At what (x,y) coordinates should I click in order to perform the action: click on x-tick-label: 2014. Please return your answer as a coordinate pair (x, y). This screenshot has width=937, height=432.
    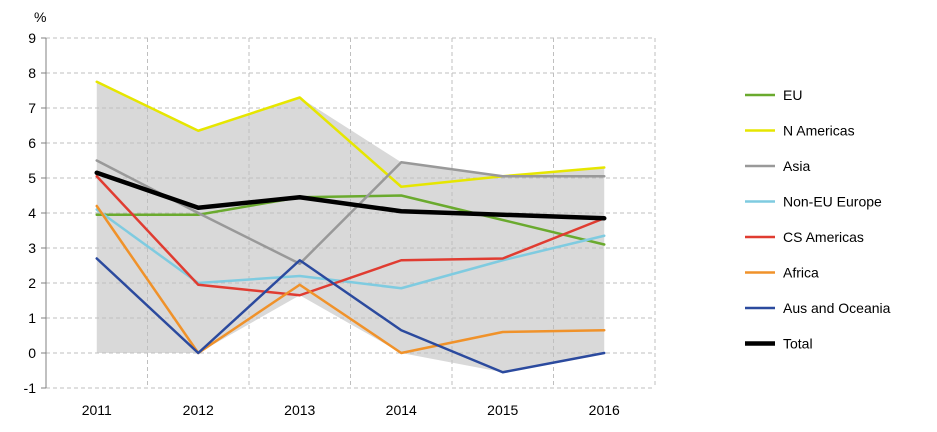
    Looking at the image, I should click on (401, 410).